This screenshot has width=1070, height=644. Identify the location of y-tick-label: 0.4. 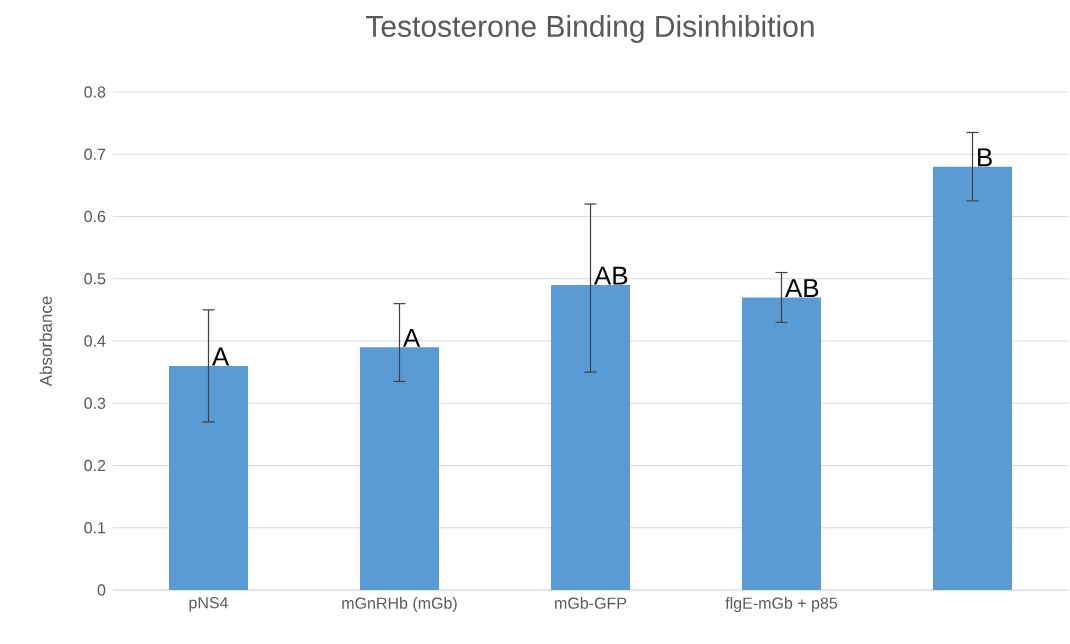
(95, 341).